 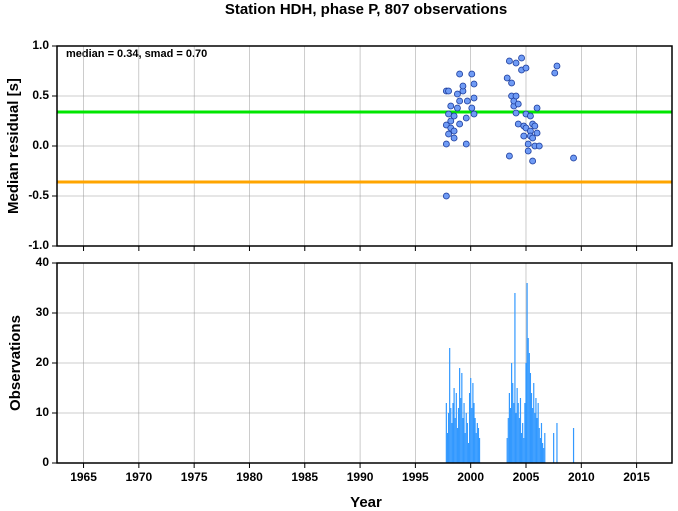 What do you see at coordinates (40, 45) in the screenshot?
I see `y-tick-label: 1.0` at bounding box center [40, 45].